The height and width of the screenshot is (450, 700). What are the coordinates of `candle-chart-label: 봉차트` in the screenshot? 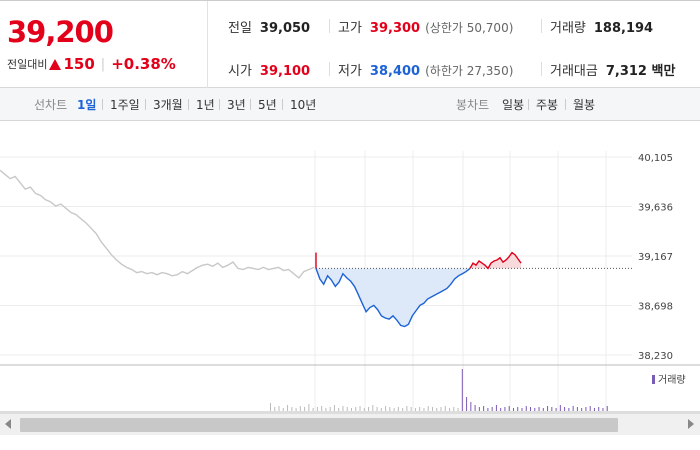 It's located at (473, 105).